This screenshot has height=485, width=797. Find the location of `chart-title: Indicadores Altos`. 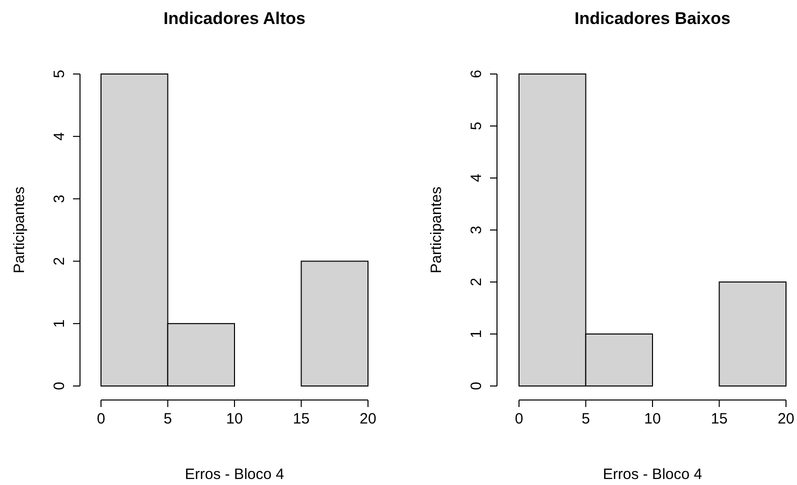

chart-title: Indicadores Altos is located at coordinates (234, 18).